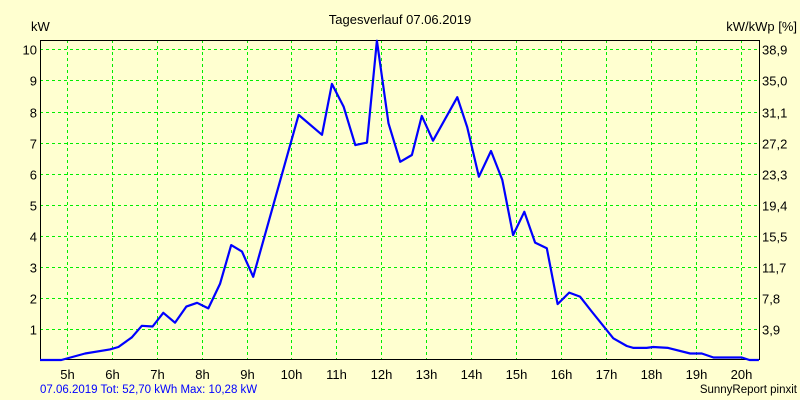 This screenshot has width=800, height=400. Describe the element at coordinates (517, 374) in the screenshot. I see `x-tick-label: 15h` at that location.